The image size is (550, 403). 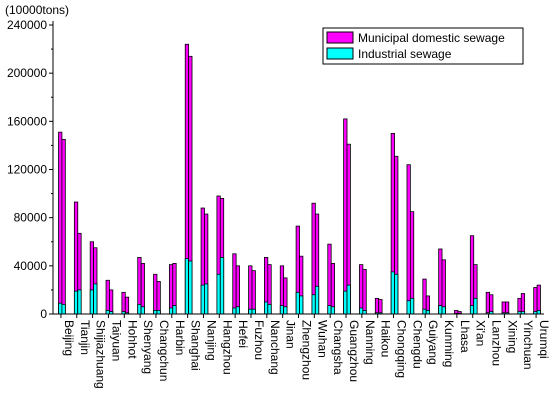 What do you see at coordinates (196, 345) in the screenshot?
I see `x-tick-label-8: Shanghai` at bounding box center [196, 345].